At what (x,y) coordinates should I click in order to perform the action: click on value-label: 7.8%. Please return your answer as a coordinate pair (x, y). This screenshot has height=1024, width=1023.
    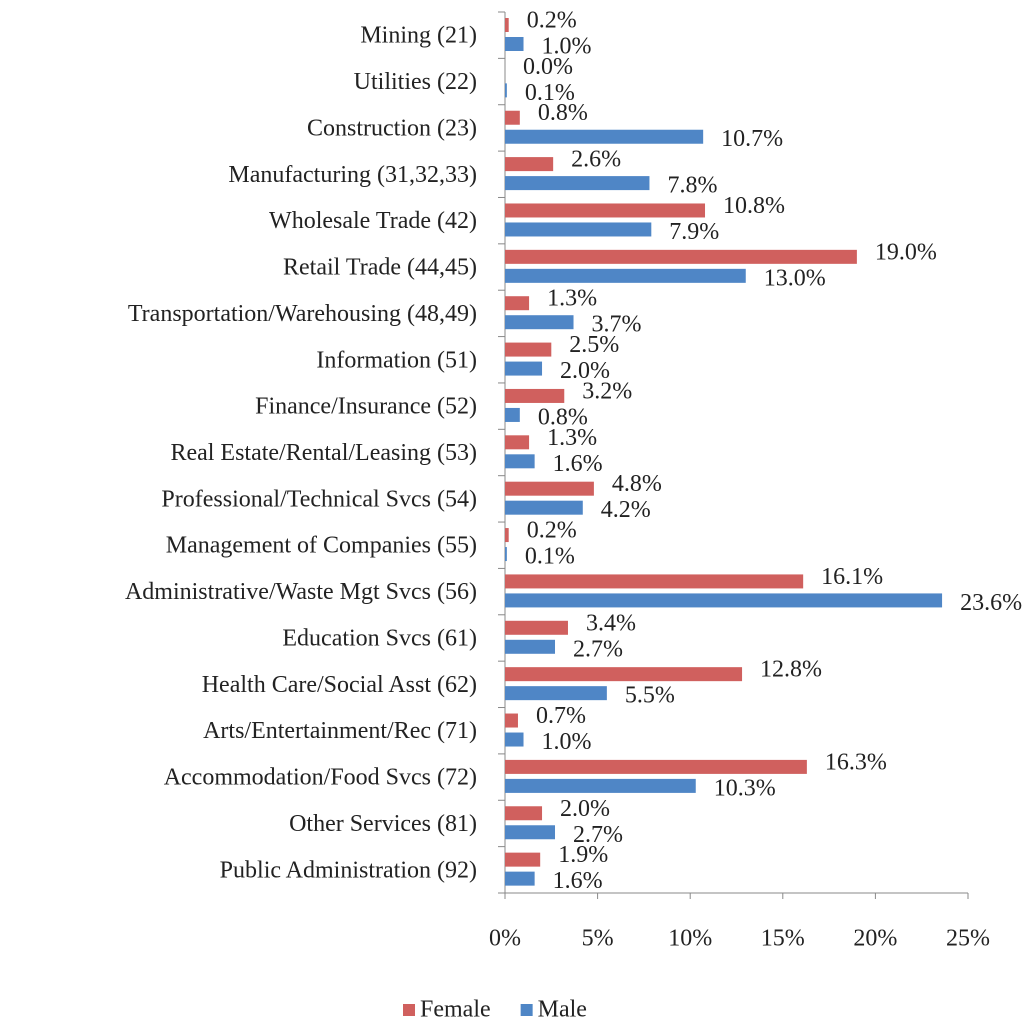
    Looking at the image, I should click on (692, 186).